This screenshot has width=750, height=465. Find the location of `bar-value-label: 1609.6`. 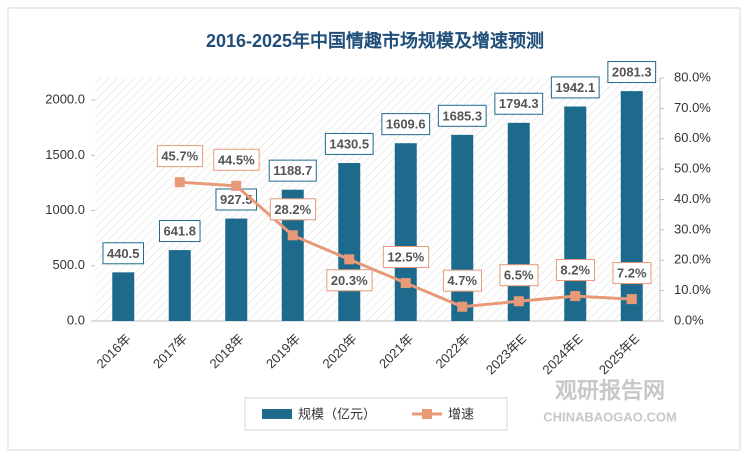

bar-value-label: 1609.6 is located at coordinates (406, 124).